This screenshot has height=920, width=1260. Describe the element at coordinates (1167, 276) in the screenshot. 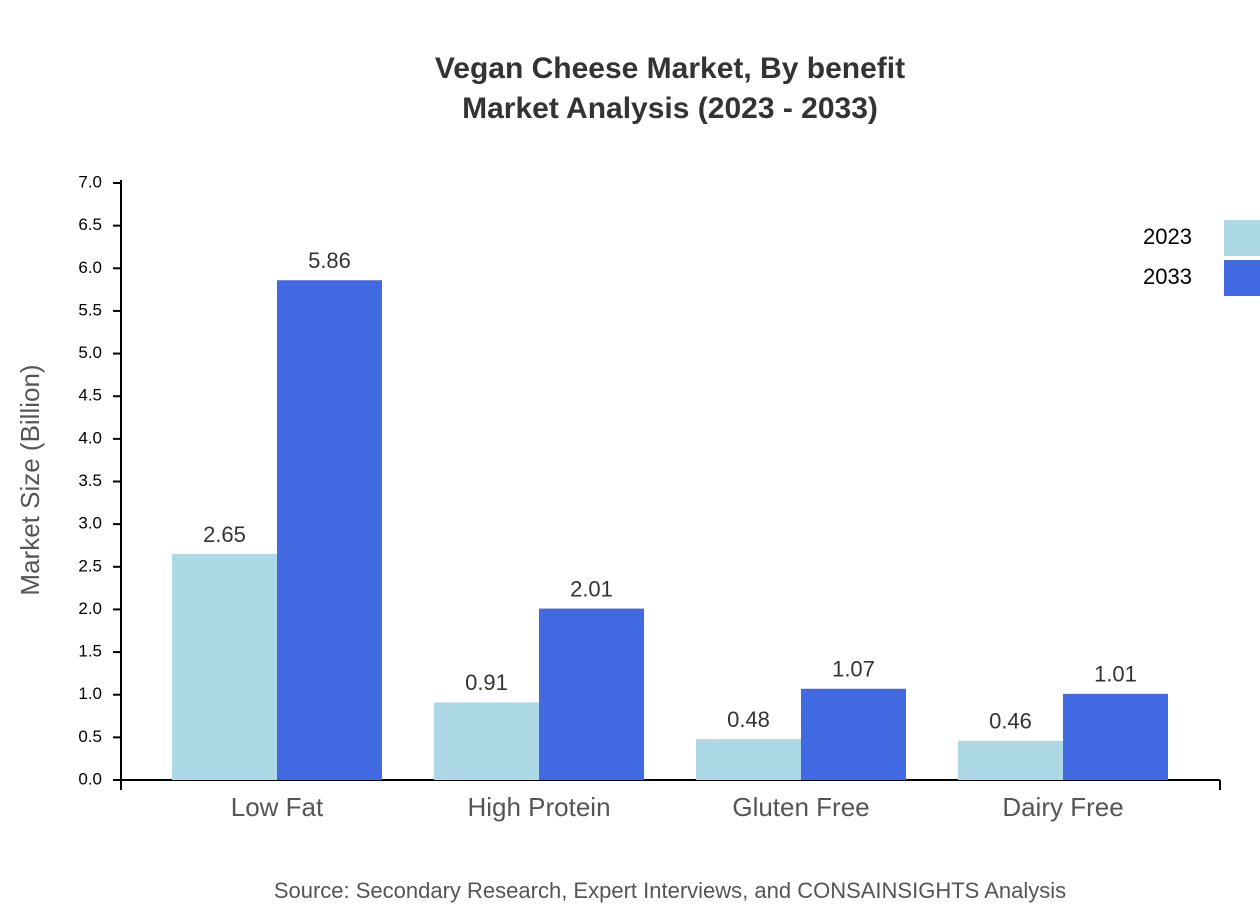

I see `legend-label: 2033` at that location.